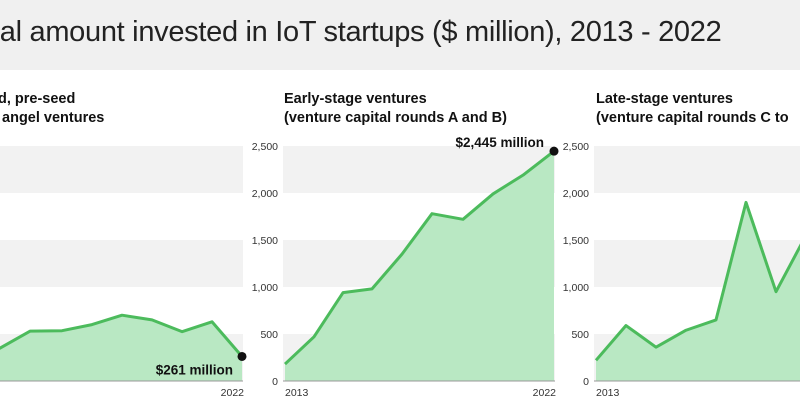 Image resolution: width=800 pixels, height=400 pixels. What do you see at coordinates (242, 356) in the screenshot?
I see `panel-1-endpoint-marker` at bounding box center [242, 356].